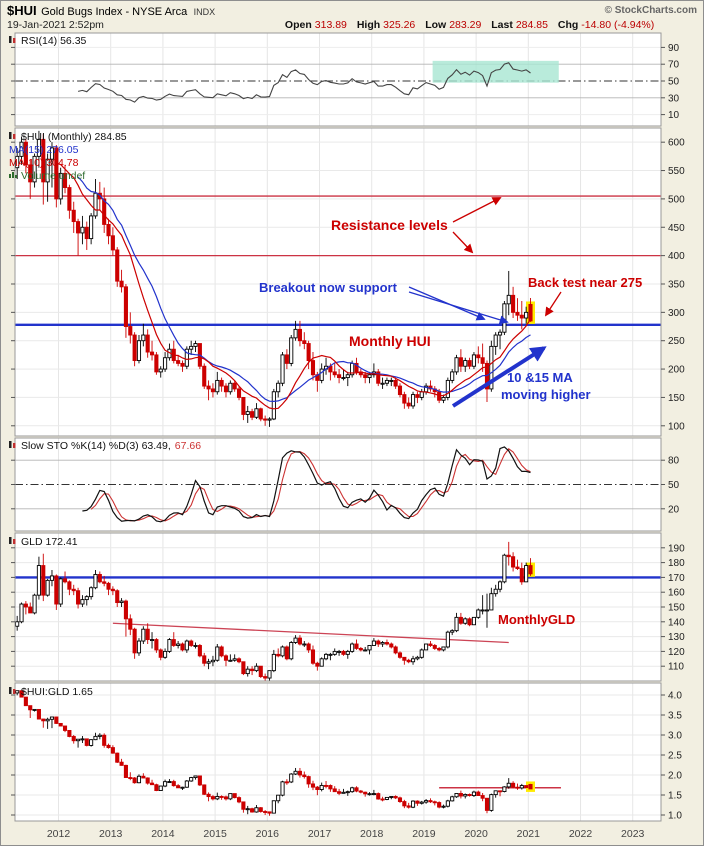  What do you see at coordinates (676, 637) in the screenshot?
I see `y-axis-tick-label: 130` at bounding box center [676, 637].